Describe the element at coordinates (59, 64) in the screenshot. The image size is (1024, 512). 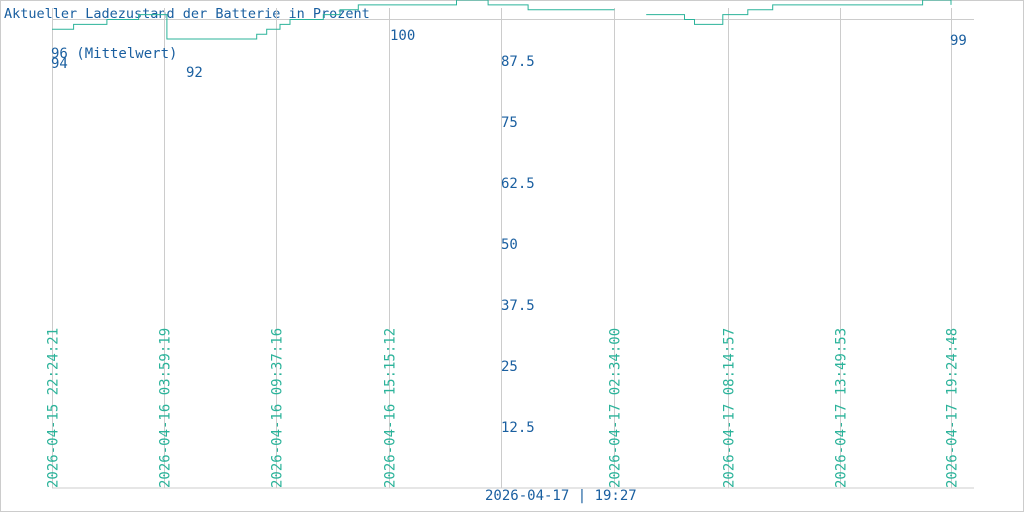
I see `first-value-label: 94` at that location.